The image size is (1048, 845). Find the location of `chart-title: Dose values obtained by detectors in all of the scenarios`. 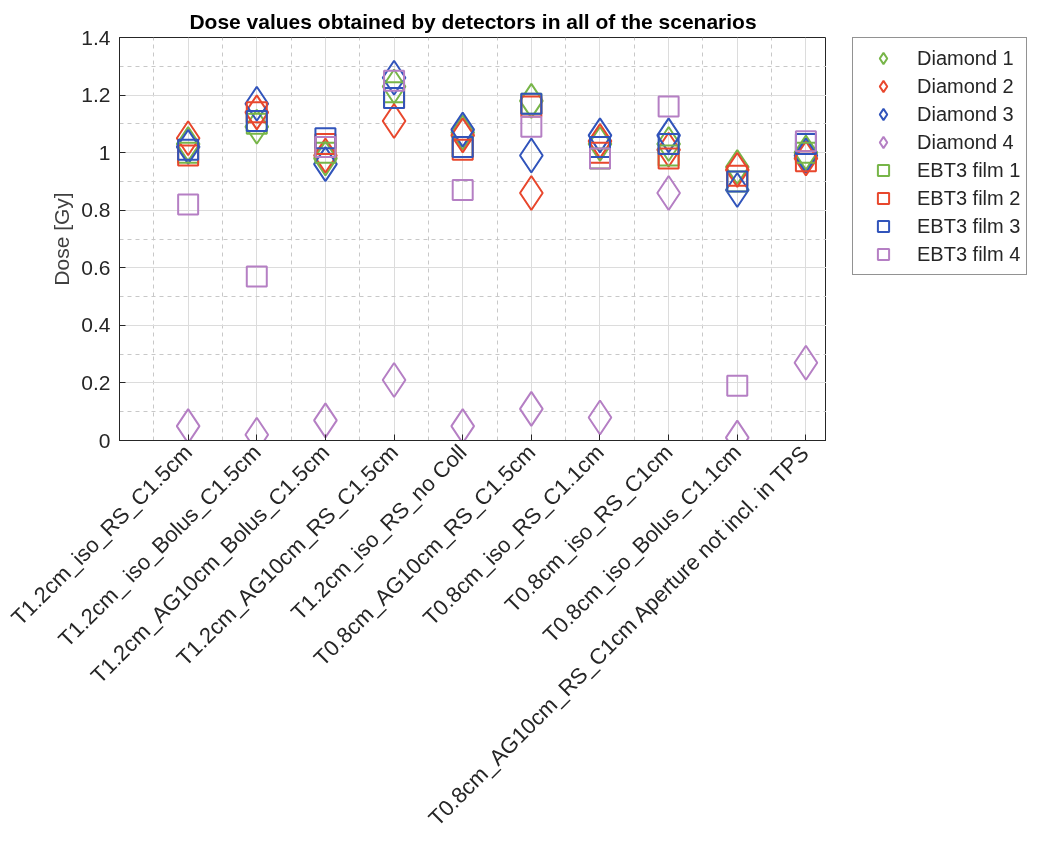

chart-title: Dose values obtained by detectors in all of the scenarios is located at coordinates (473, 21).